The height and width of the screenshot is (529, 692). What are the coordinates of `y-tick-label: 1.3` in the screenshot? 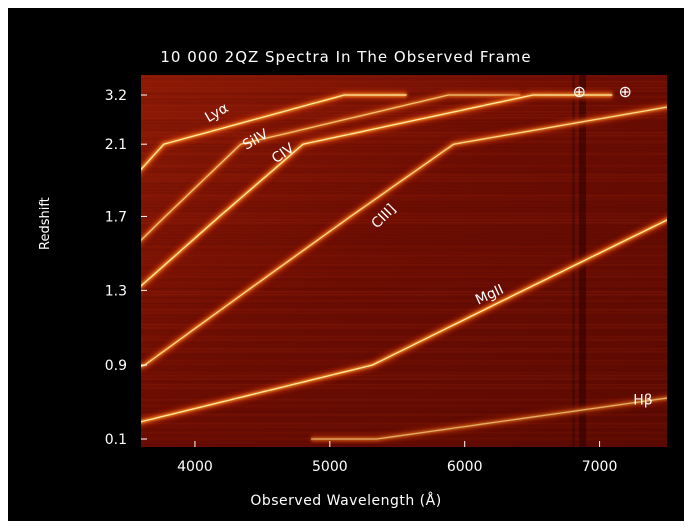 It's located at (116, 291).